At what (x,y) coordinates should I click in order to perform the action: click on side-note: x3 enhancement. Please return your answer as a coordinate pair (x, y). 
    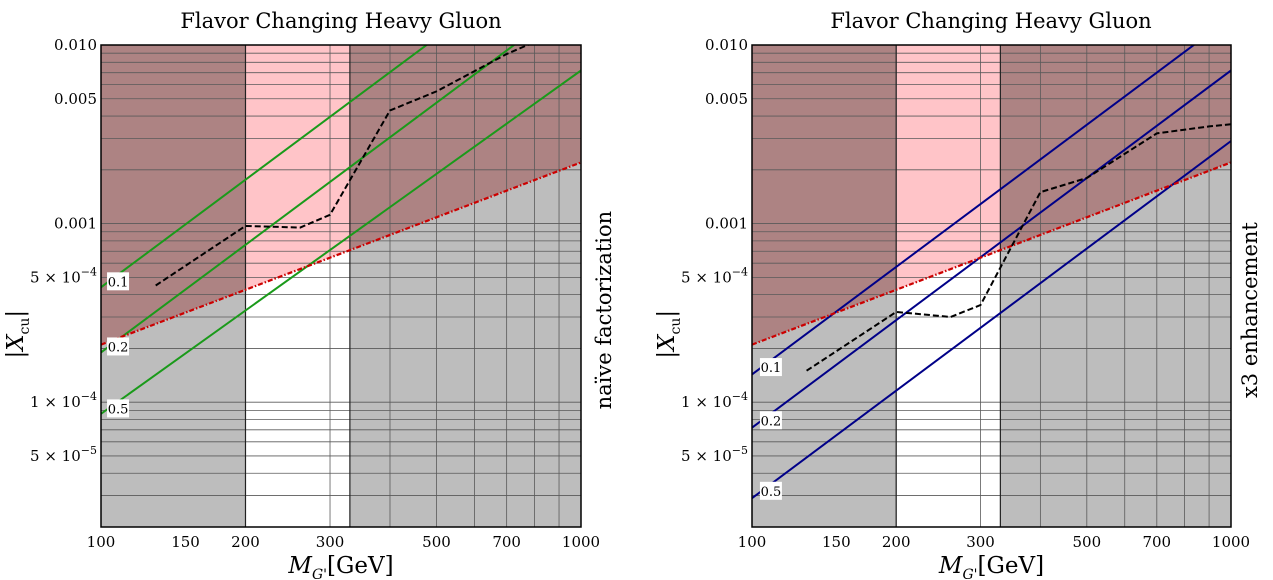
    Looking at the image, I should click on (1250, 310).